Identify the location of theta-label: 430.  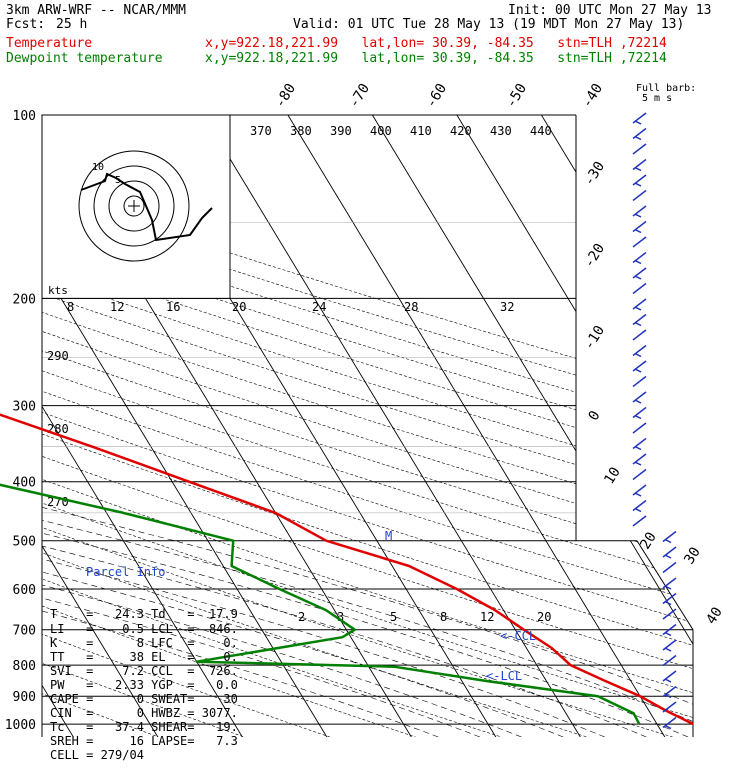
(501, 131).